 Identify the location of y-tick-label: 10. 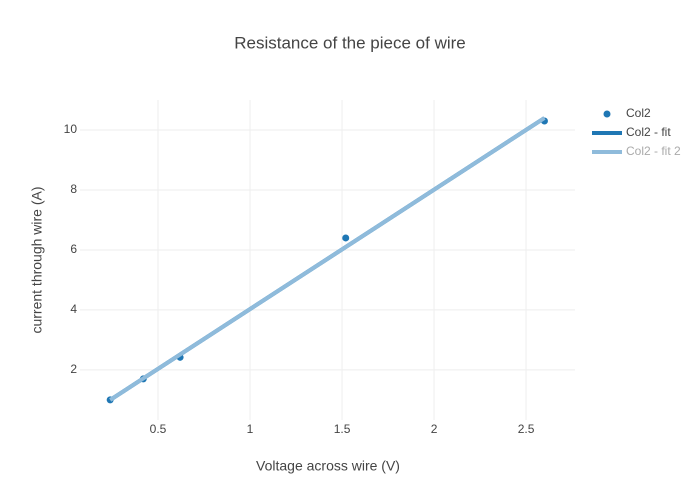
(71, 129).